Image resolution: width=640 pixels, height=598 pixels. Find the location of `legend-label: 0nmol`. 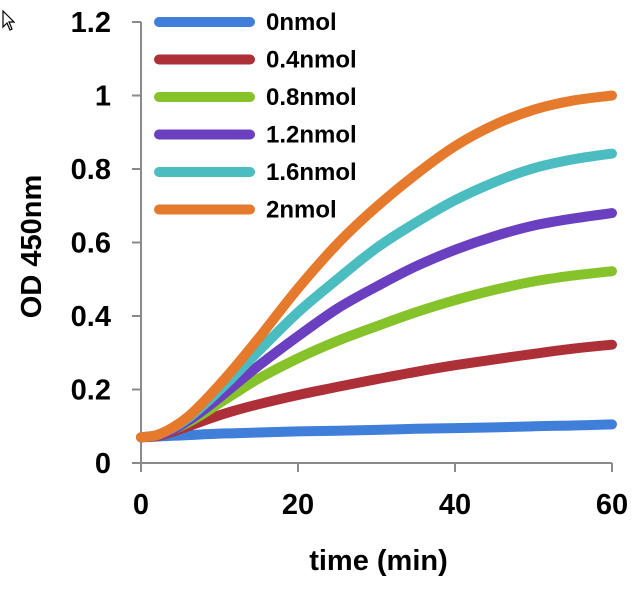

legend-label: 0nmol is located at coordinates (301, 22).